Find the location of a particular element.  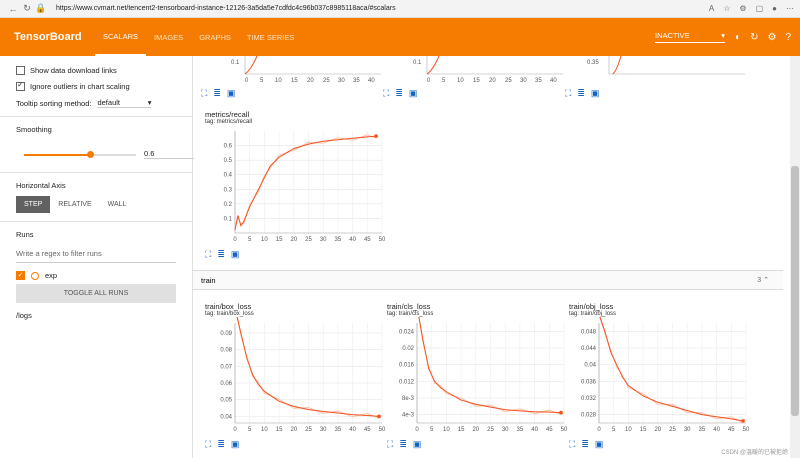

run-checkbox: ✓ is located at coordinates (20, 275).